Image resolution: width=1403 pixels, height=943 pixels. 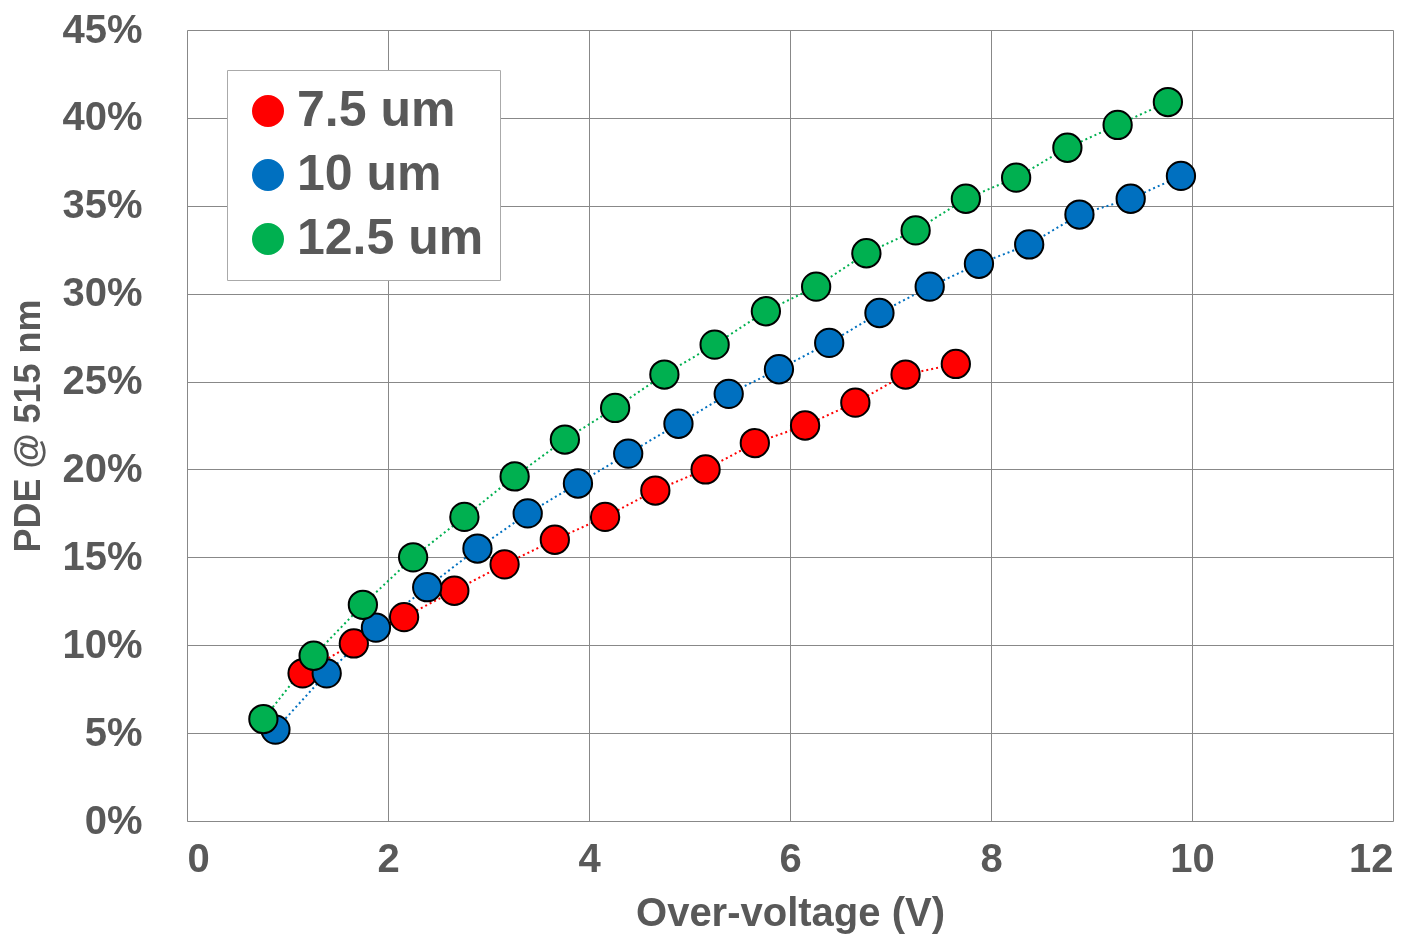 What do you see at coordinates (369, 173) in the screenshot?
I see `legend-label: 10 um` at bounding box center [369, 173].